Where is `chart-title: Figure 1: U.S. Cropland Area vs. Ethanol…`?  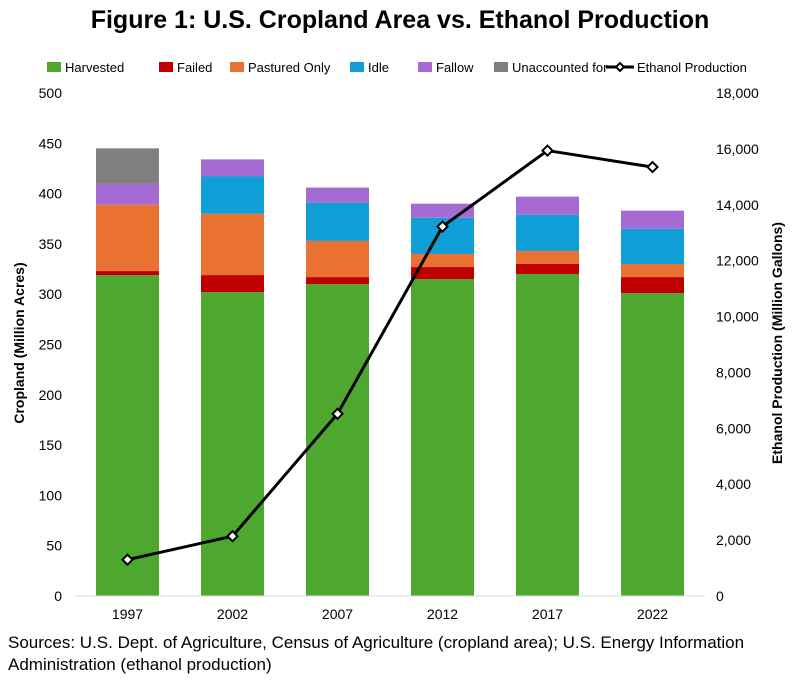 chart-title: Figure 1: U.S. Cropland Area vs. Ethanol… is located at coordinates (400, 20).